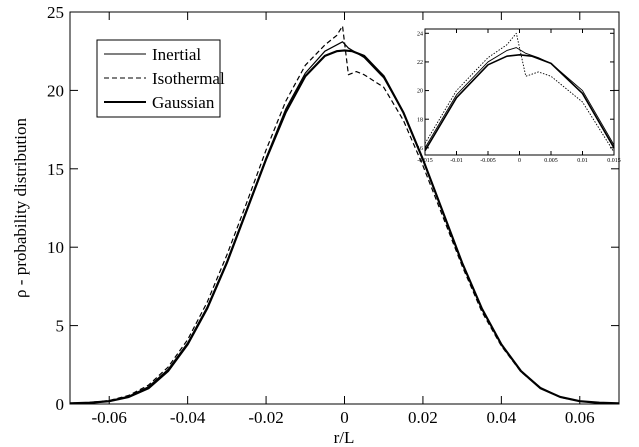  What do you see at coordinates (582, 161) in the screenshot?
I see `inset-x-tick-label: 0.01` at bounding box center [582, 161].